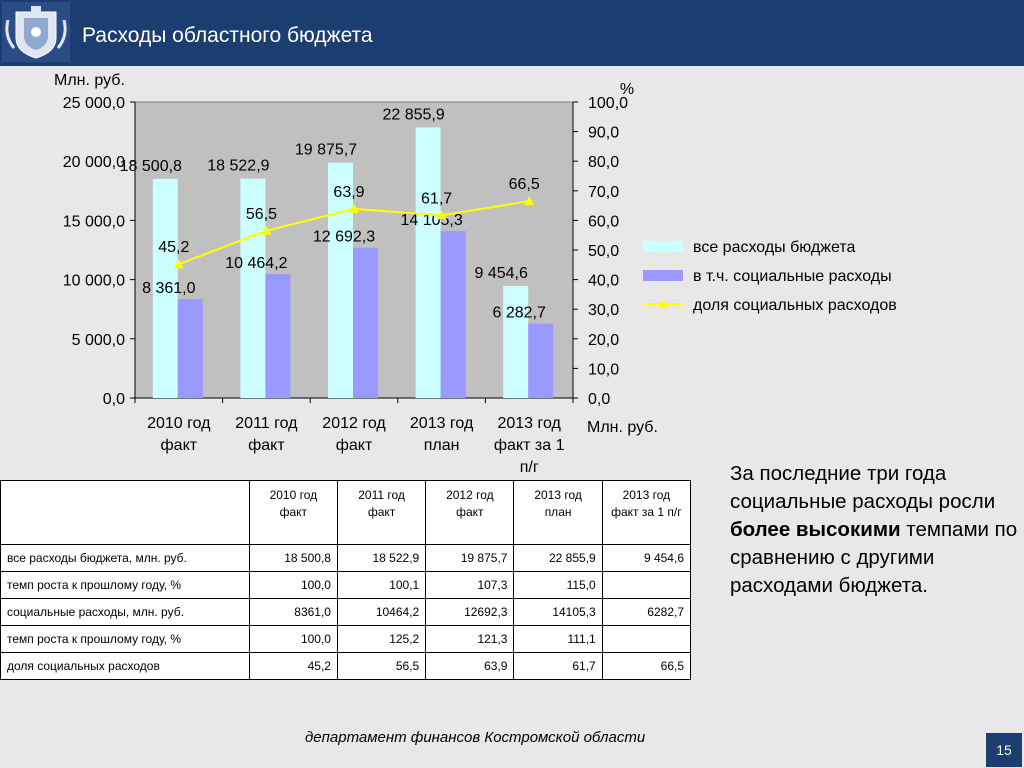 The height and width of the screenshot is (768, 1024). What do you see at coordinates (431, 220) in the screenshot?
I see `social-expenses-data-label: 14 105,3` at bounding box center [431, 220].